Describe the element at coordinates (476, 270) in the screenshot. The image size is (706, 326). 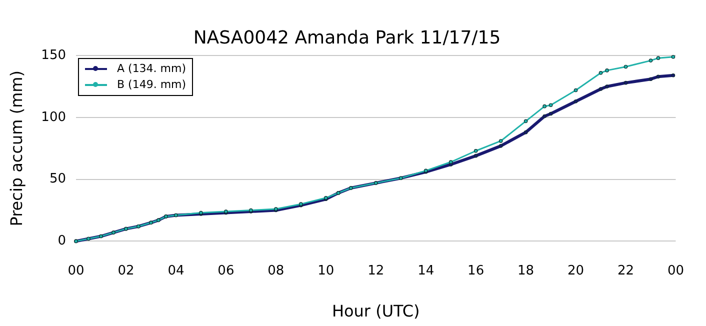
I see `x-tick-label: 16` at that location.